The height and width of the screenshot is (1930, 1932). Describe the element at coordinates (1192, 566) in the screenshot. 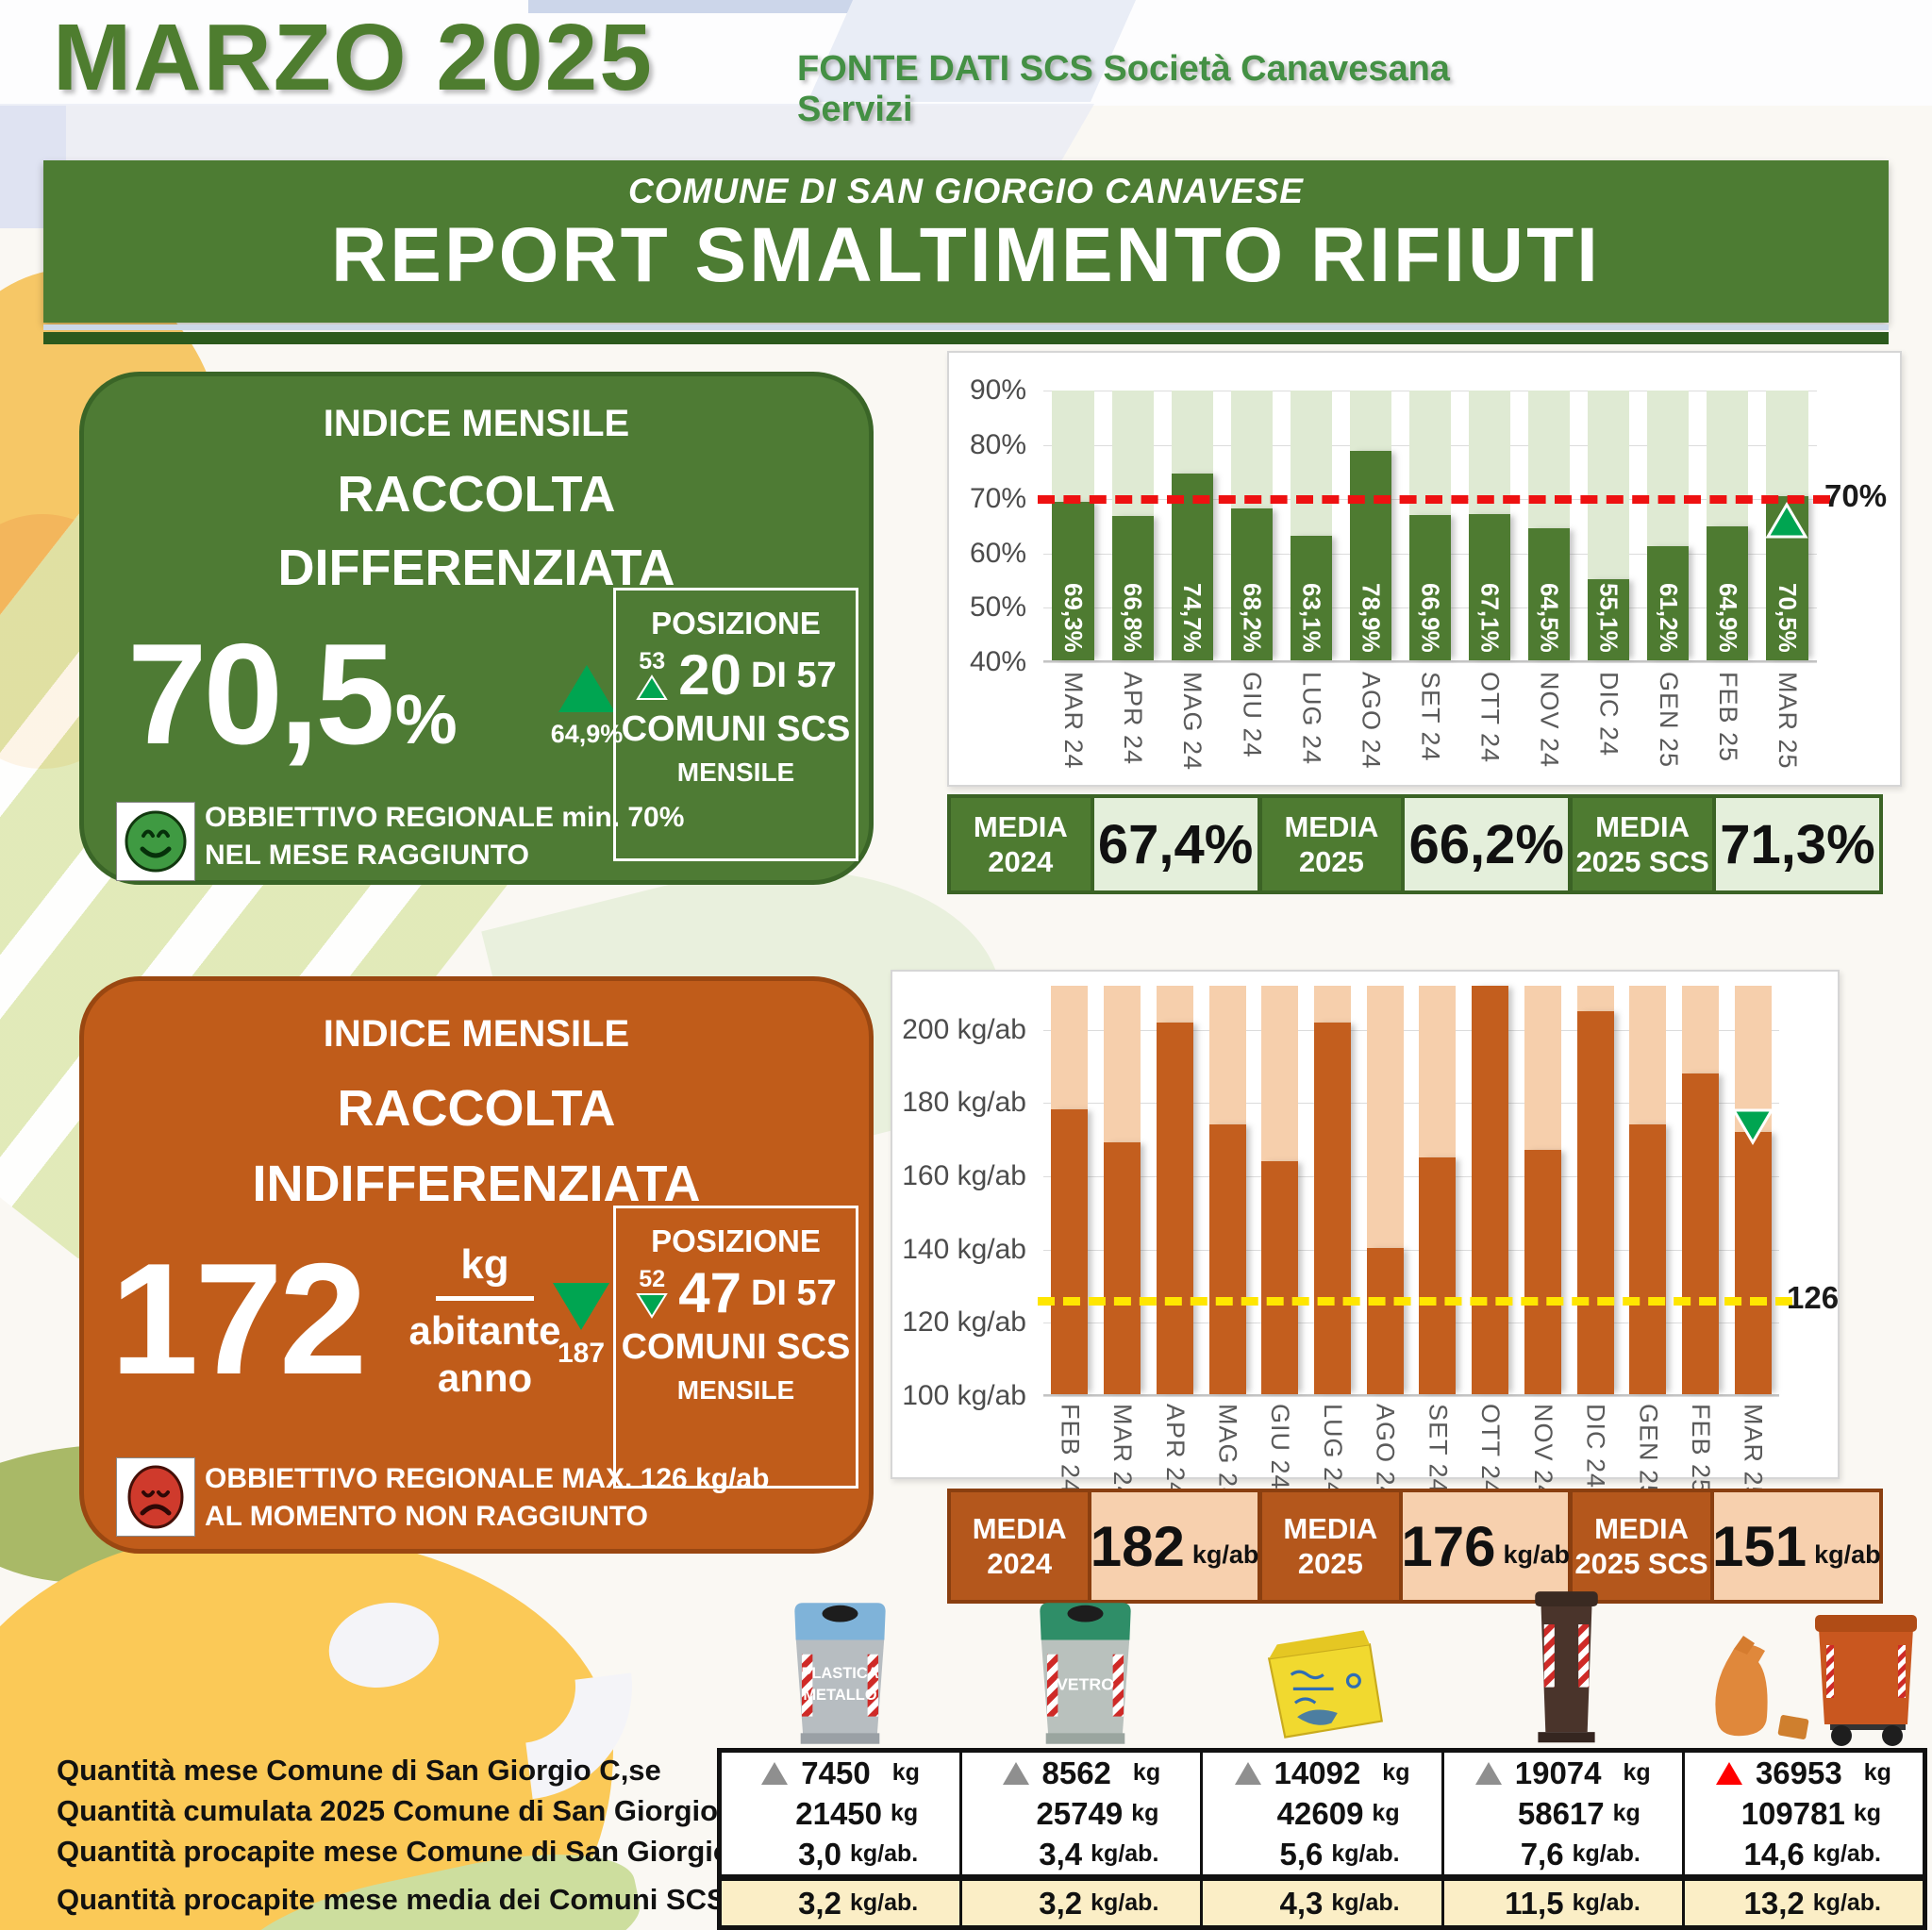

I see `bar: 74,7%` at that location.